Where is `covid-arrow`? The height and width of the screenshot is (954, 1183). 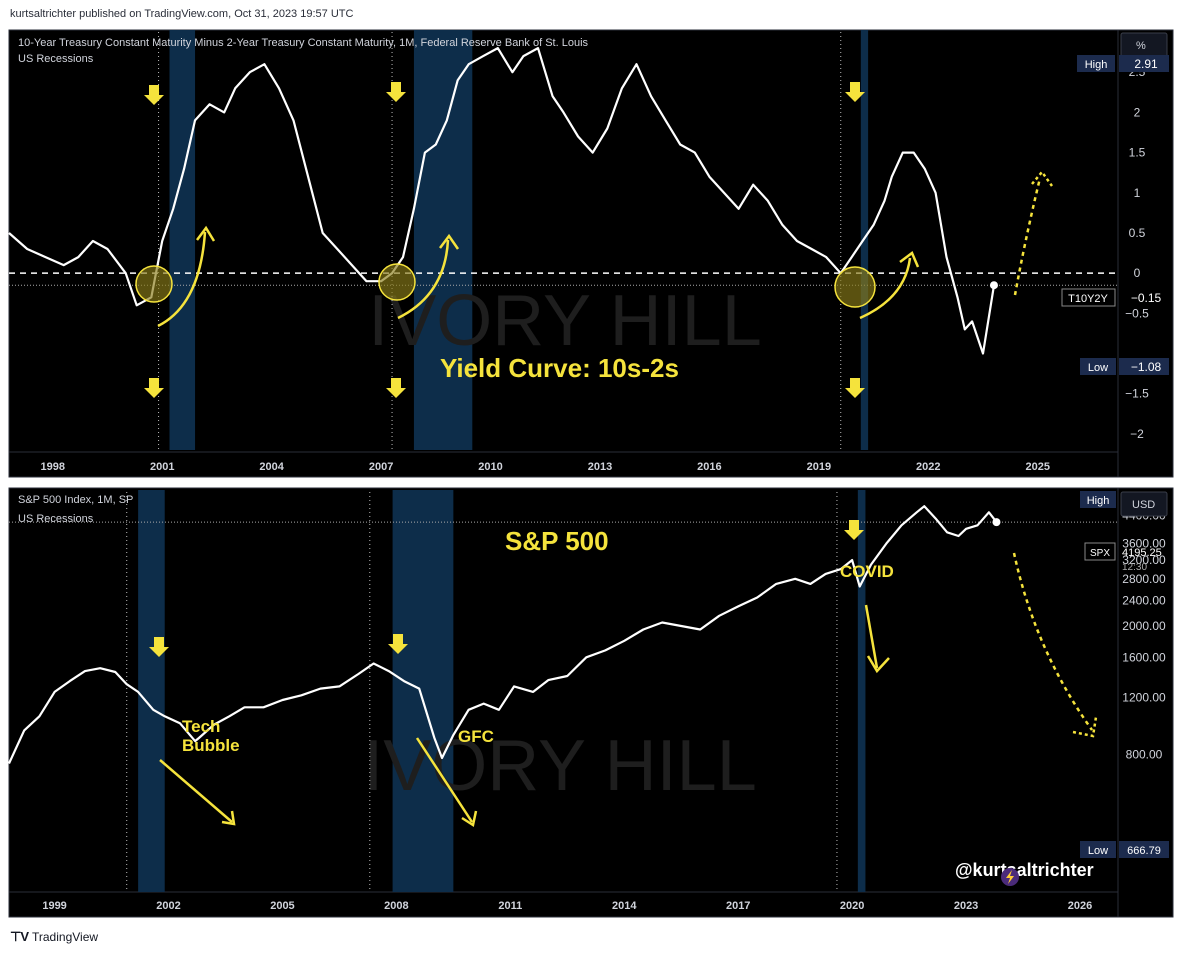 covid-arrow is located at coordinates (871, 636).